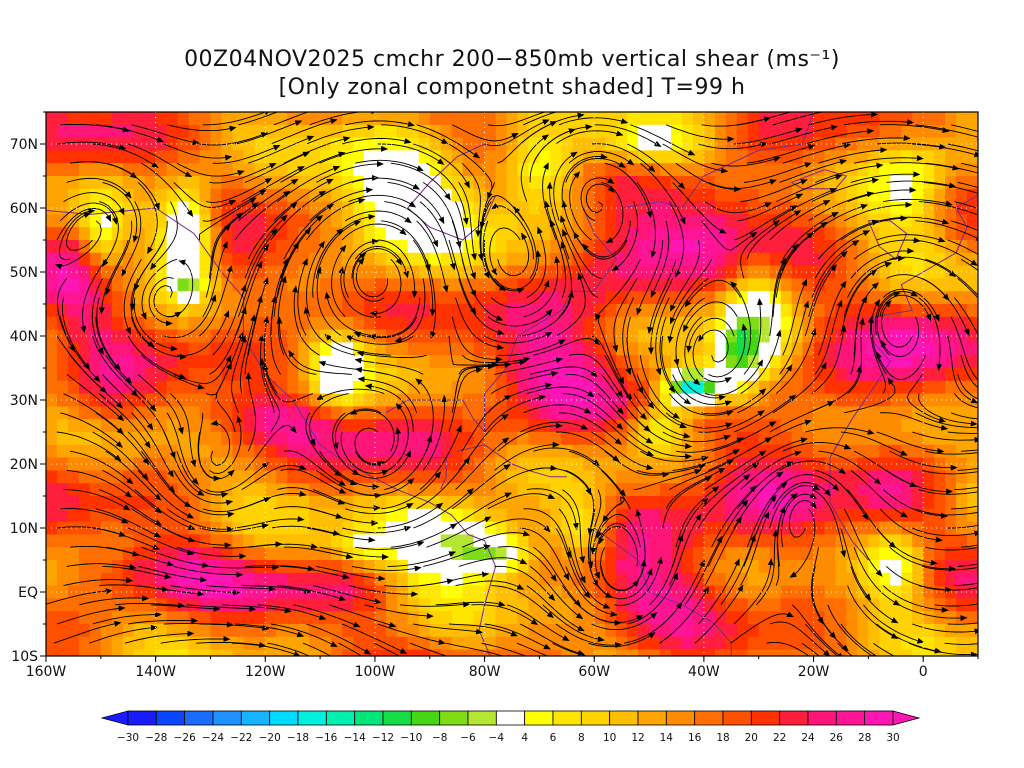  I want to click on colorbar-label: −10, so click(411, 738).